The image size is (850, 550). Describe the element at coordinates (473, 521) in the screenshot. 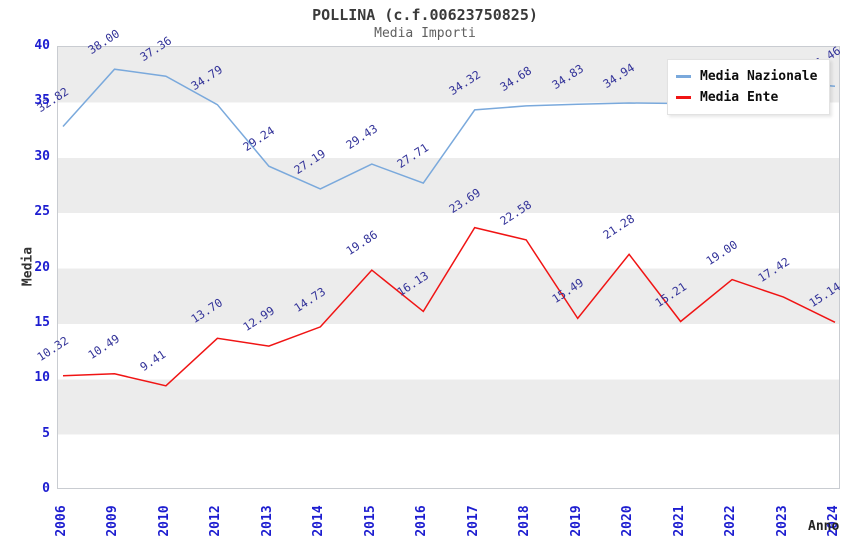

I see `x-tick-label: 2017` at that location.